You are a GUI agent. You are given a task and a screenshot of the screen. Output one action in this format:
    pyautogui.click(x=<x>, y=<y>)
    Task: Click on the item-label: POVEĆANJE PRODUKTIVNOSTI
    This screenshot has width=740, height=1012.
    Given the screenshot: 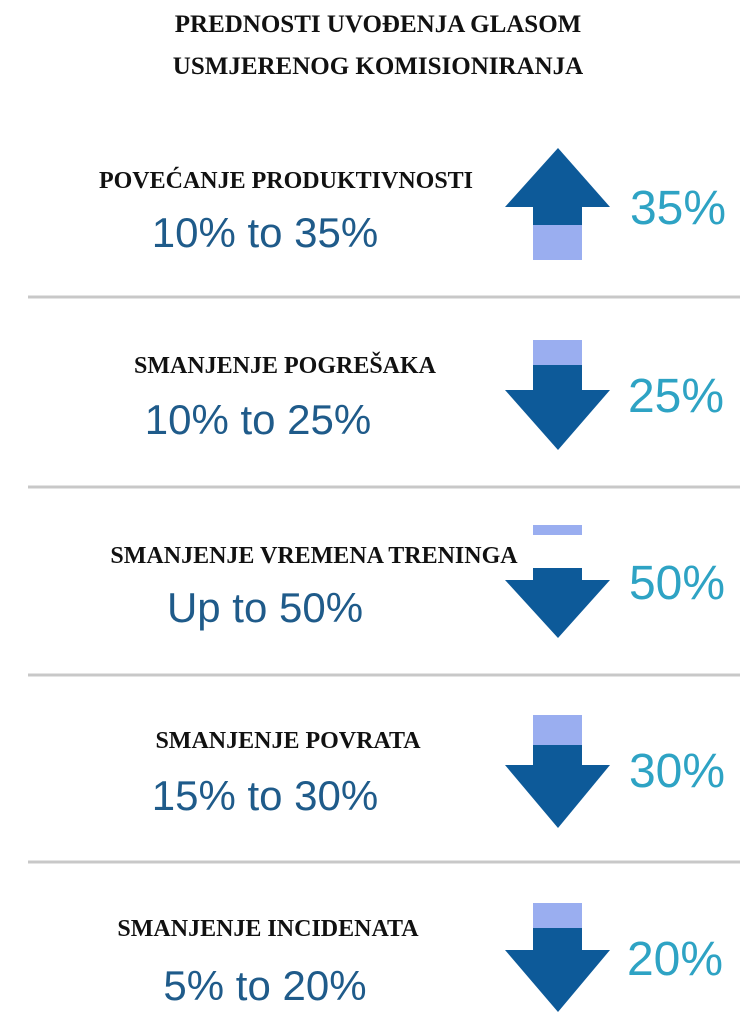 What is the action you would take?
    pyautogui.click(x=286, y=180)
    